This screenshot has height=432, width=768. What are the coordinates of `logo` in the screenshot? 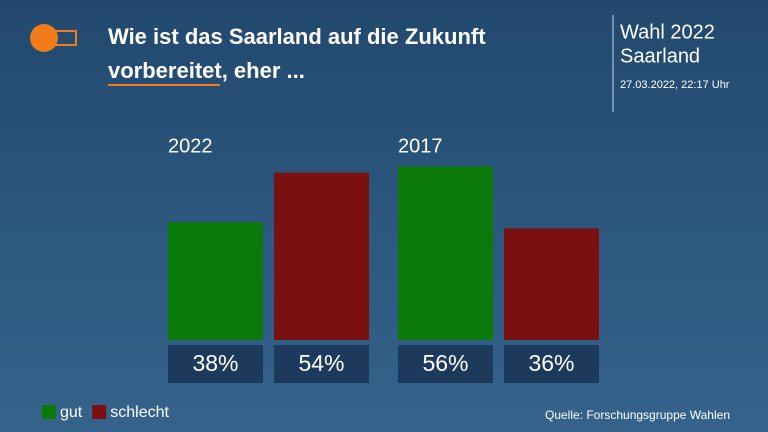 It's located at (53, 38).